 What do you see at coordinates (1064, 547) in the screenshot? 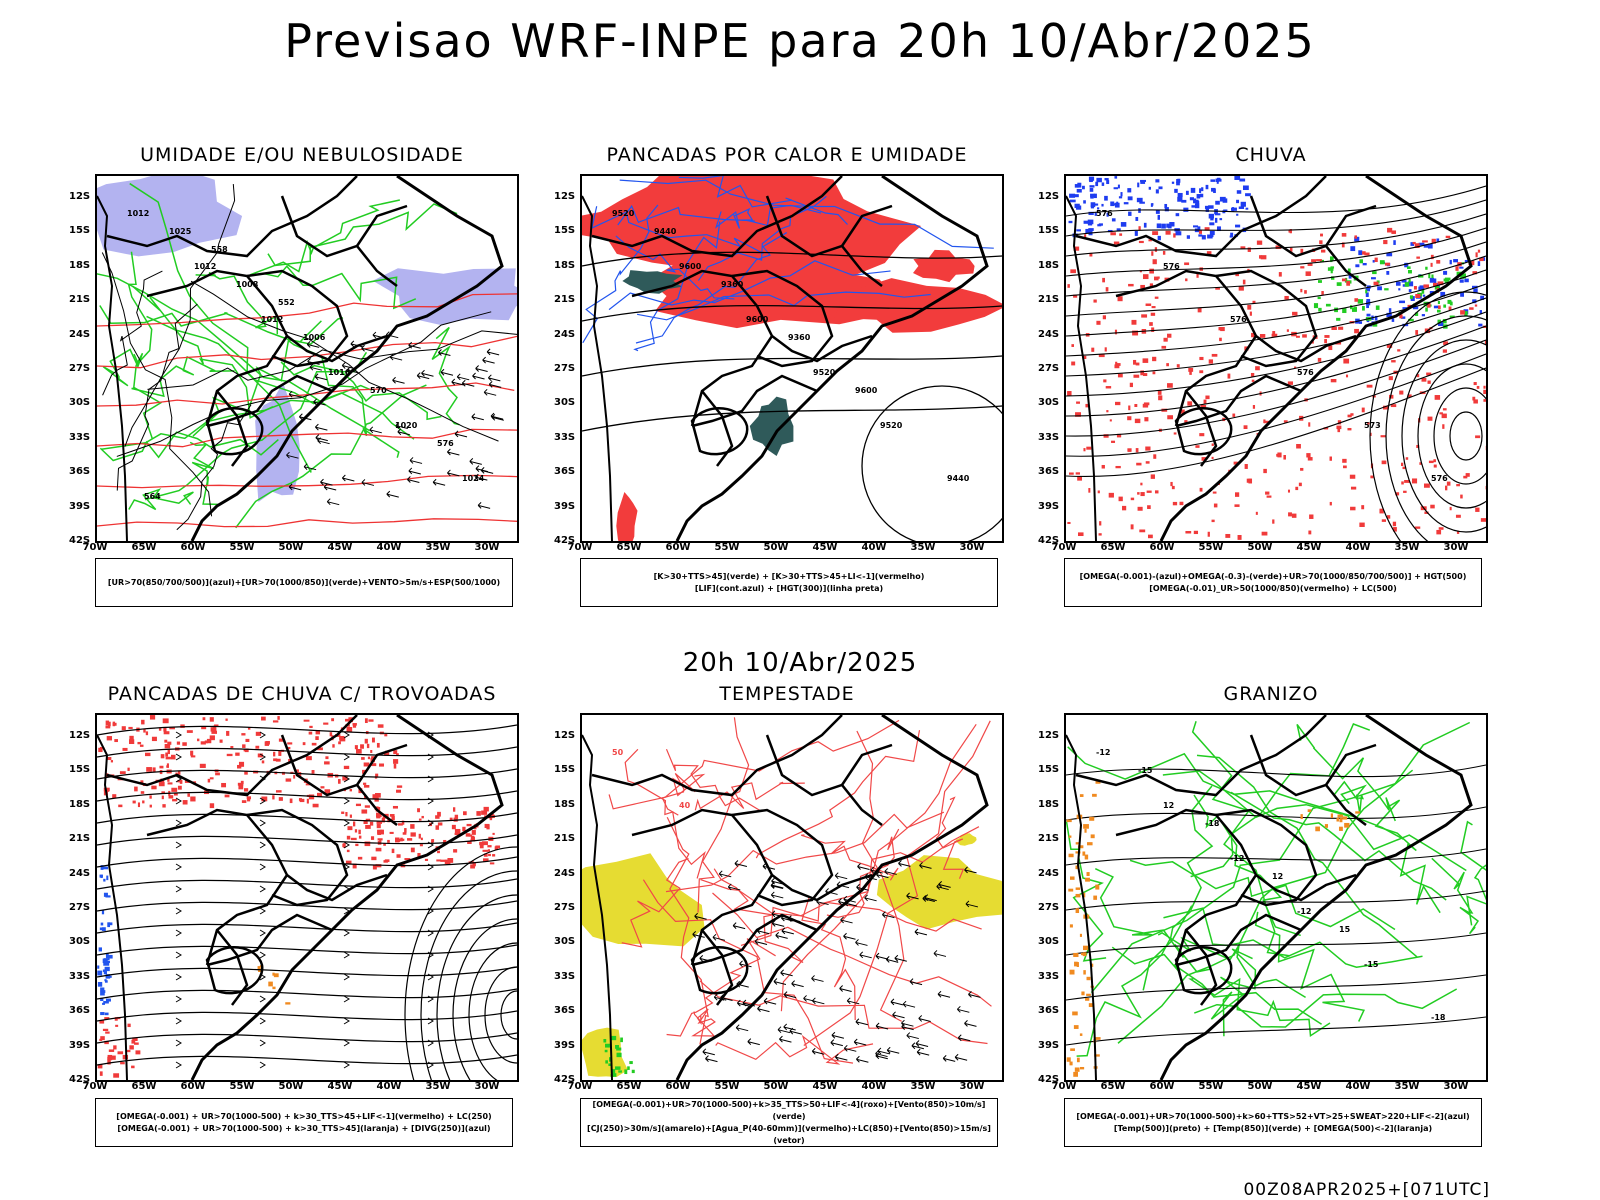
I see `longitude-label: 70W` at bounding box center [1064, 547].